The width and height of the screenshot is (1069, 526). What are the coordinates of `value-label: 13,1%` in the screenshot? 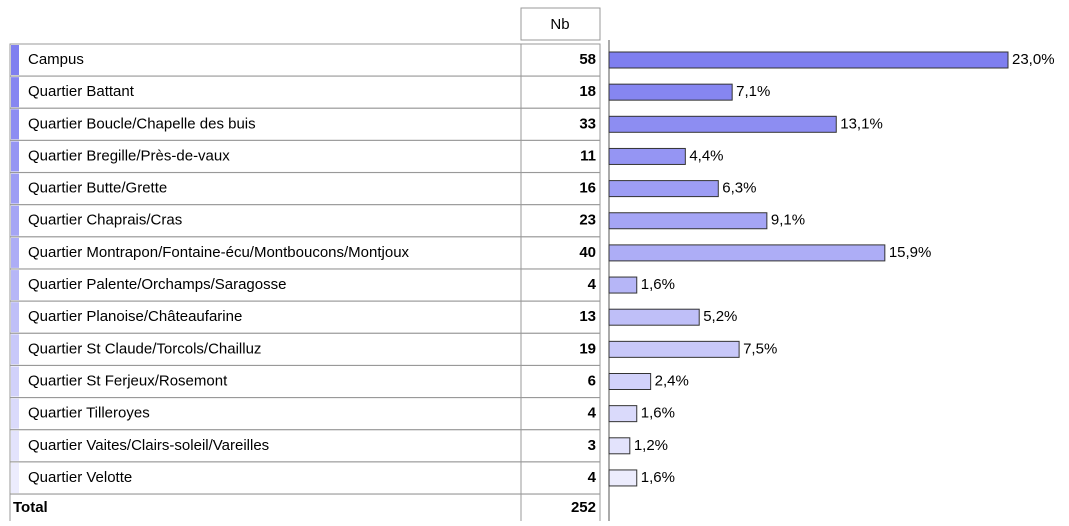 It's located at (861, 123).